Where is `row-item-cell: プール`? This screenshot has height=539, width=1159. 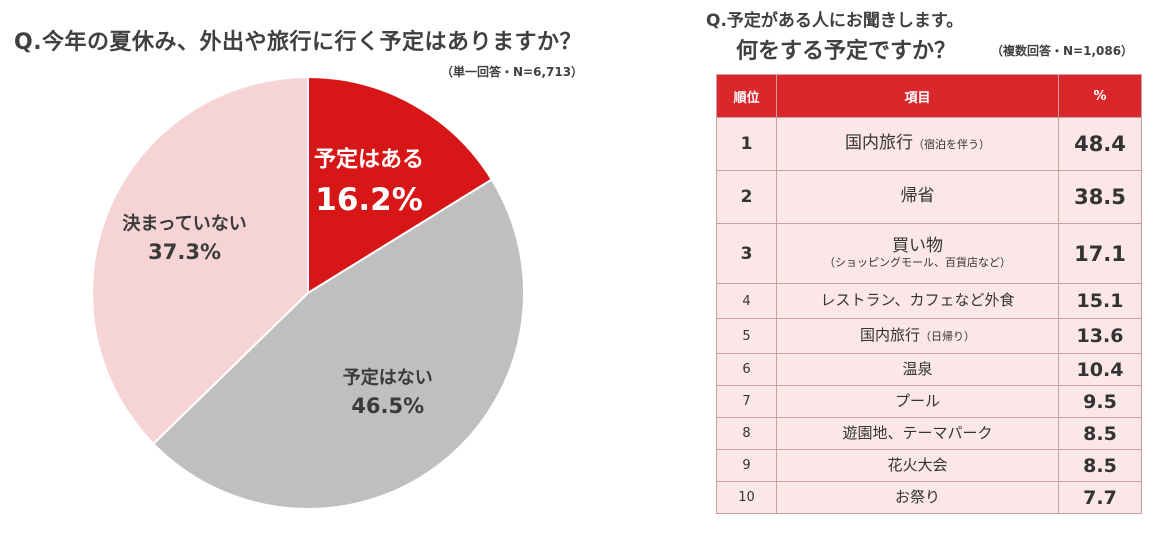 row-item-cell: プール is located at coordinates (917, 401).